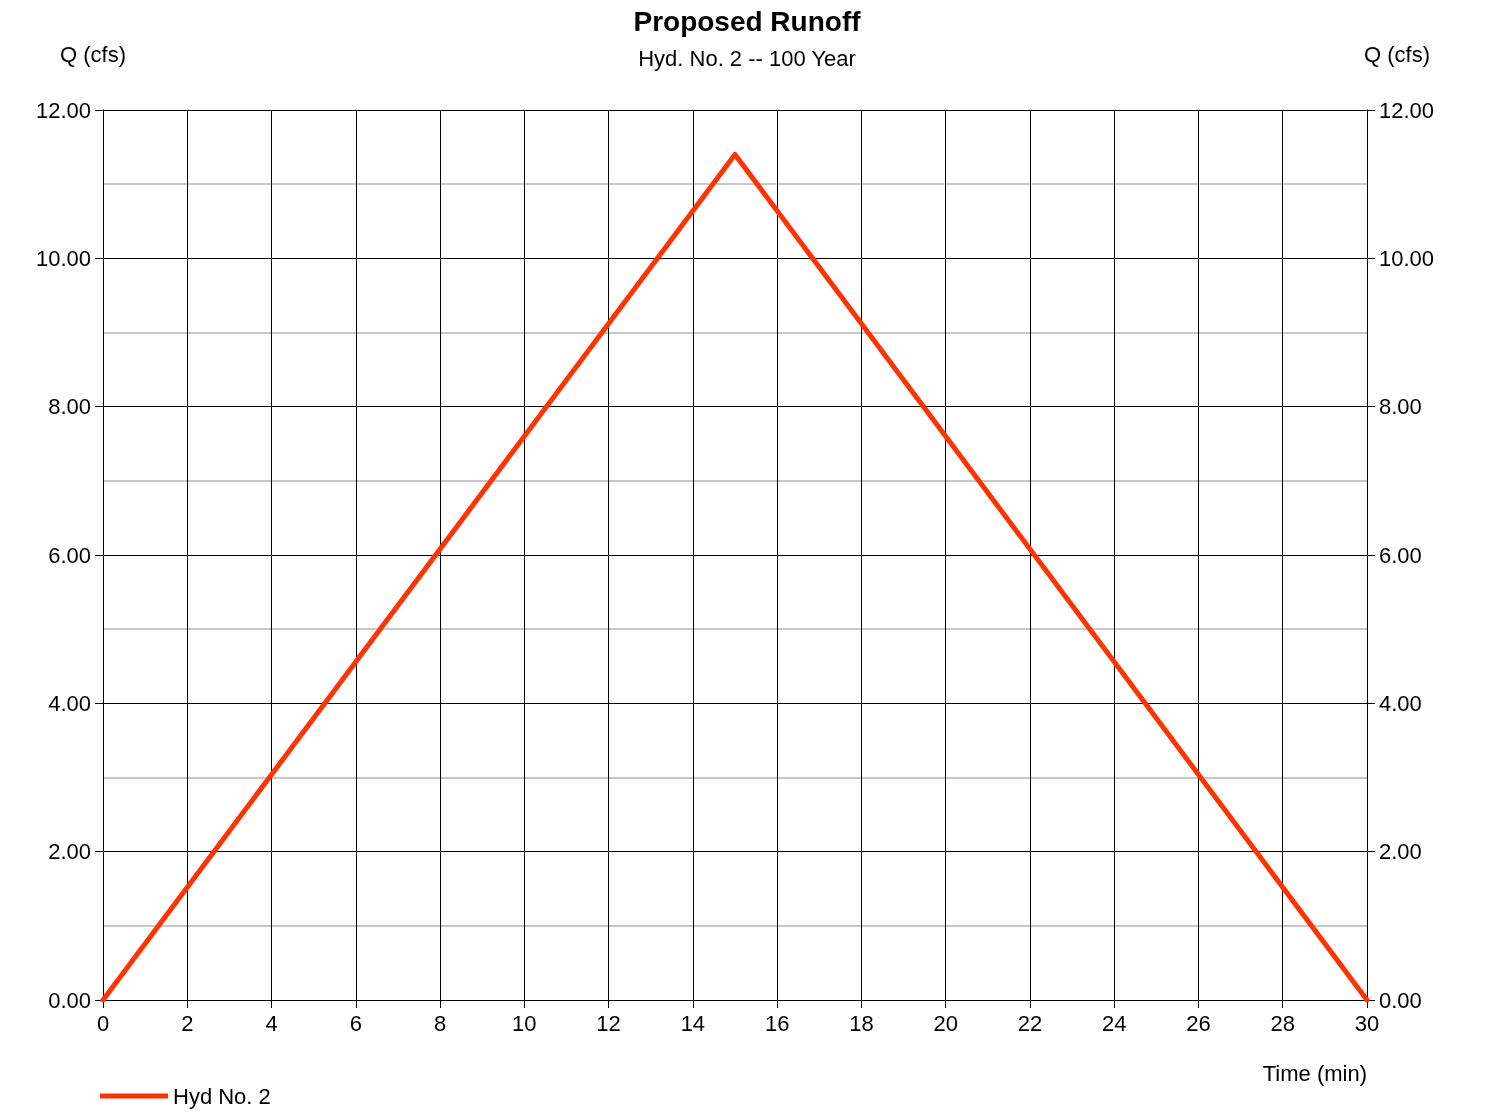 This screenshot has width=1494, height=1112. I want to click on x-tick-label: 16, so click(777, 1023).